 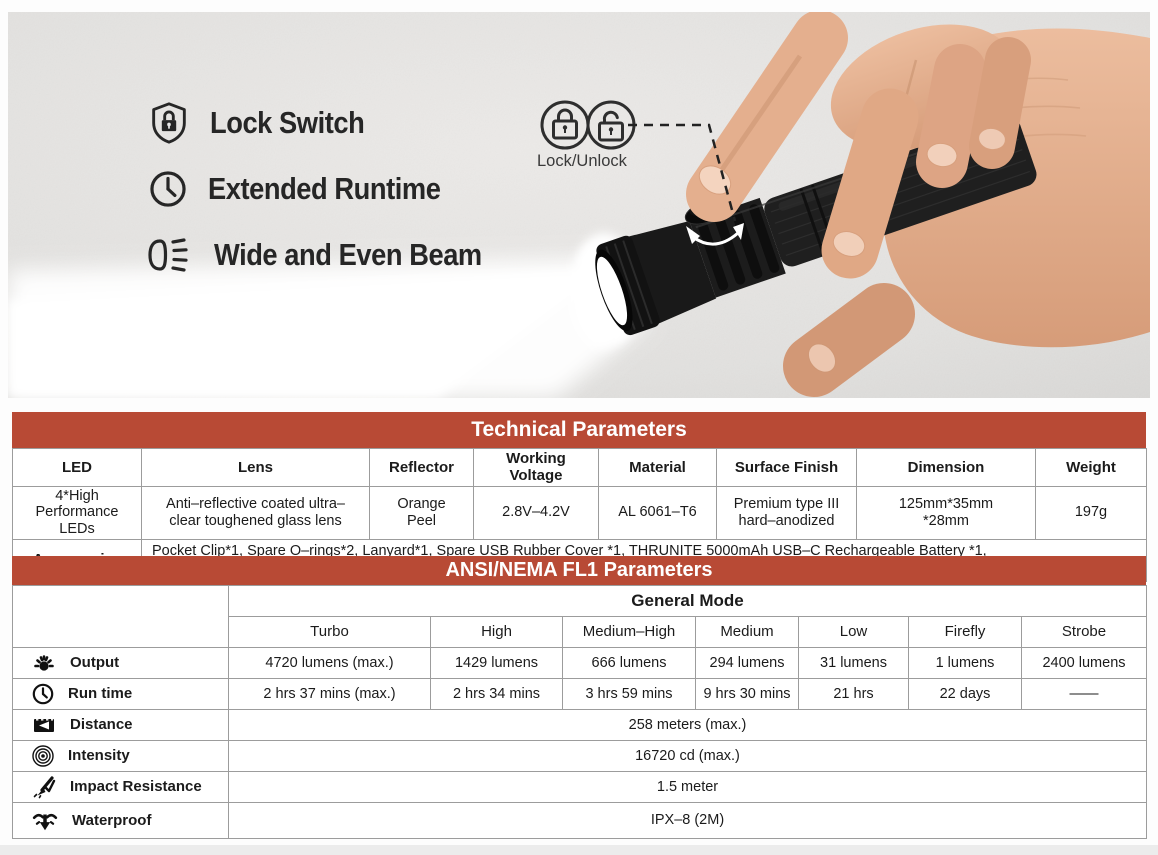 What do you see at coordinates (112, 820) in the screenshot?
I see `row-label-text: Waterproof` at bounding box center [112, 820].